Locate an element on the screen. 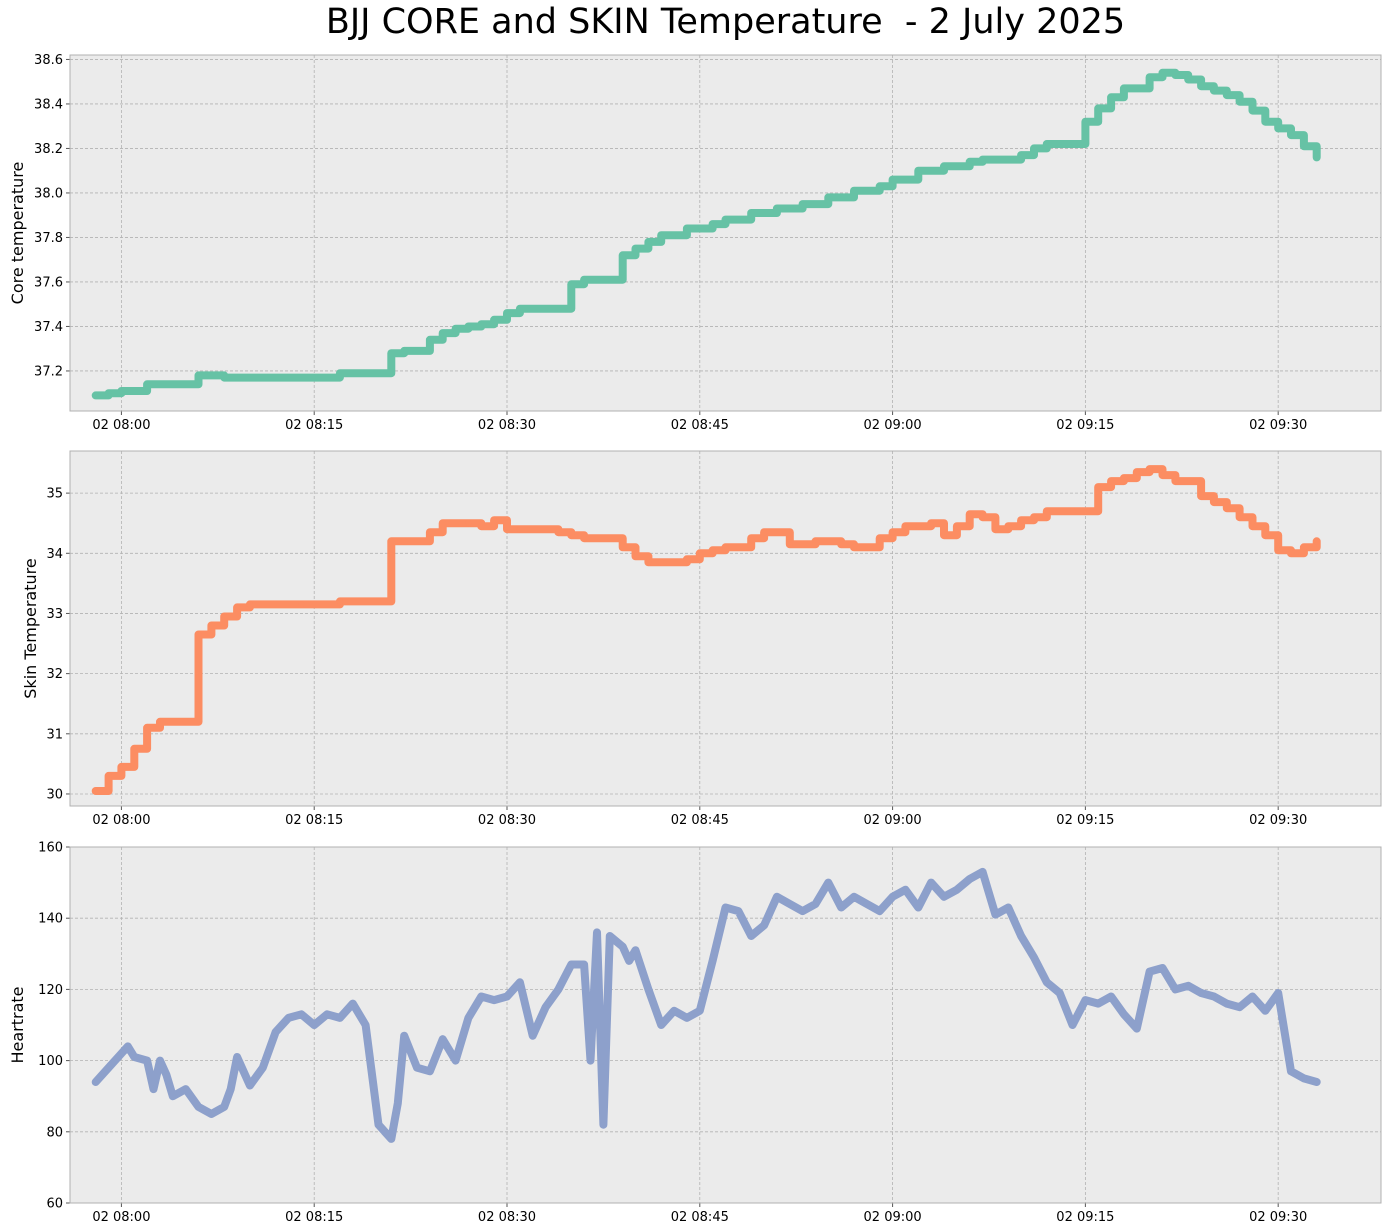 The image size is (1389, 1231). y-axis-label: Core temperature is located at coordinates (17, 233).